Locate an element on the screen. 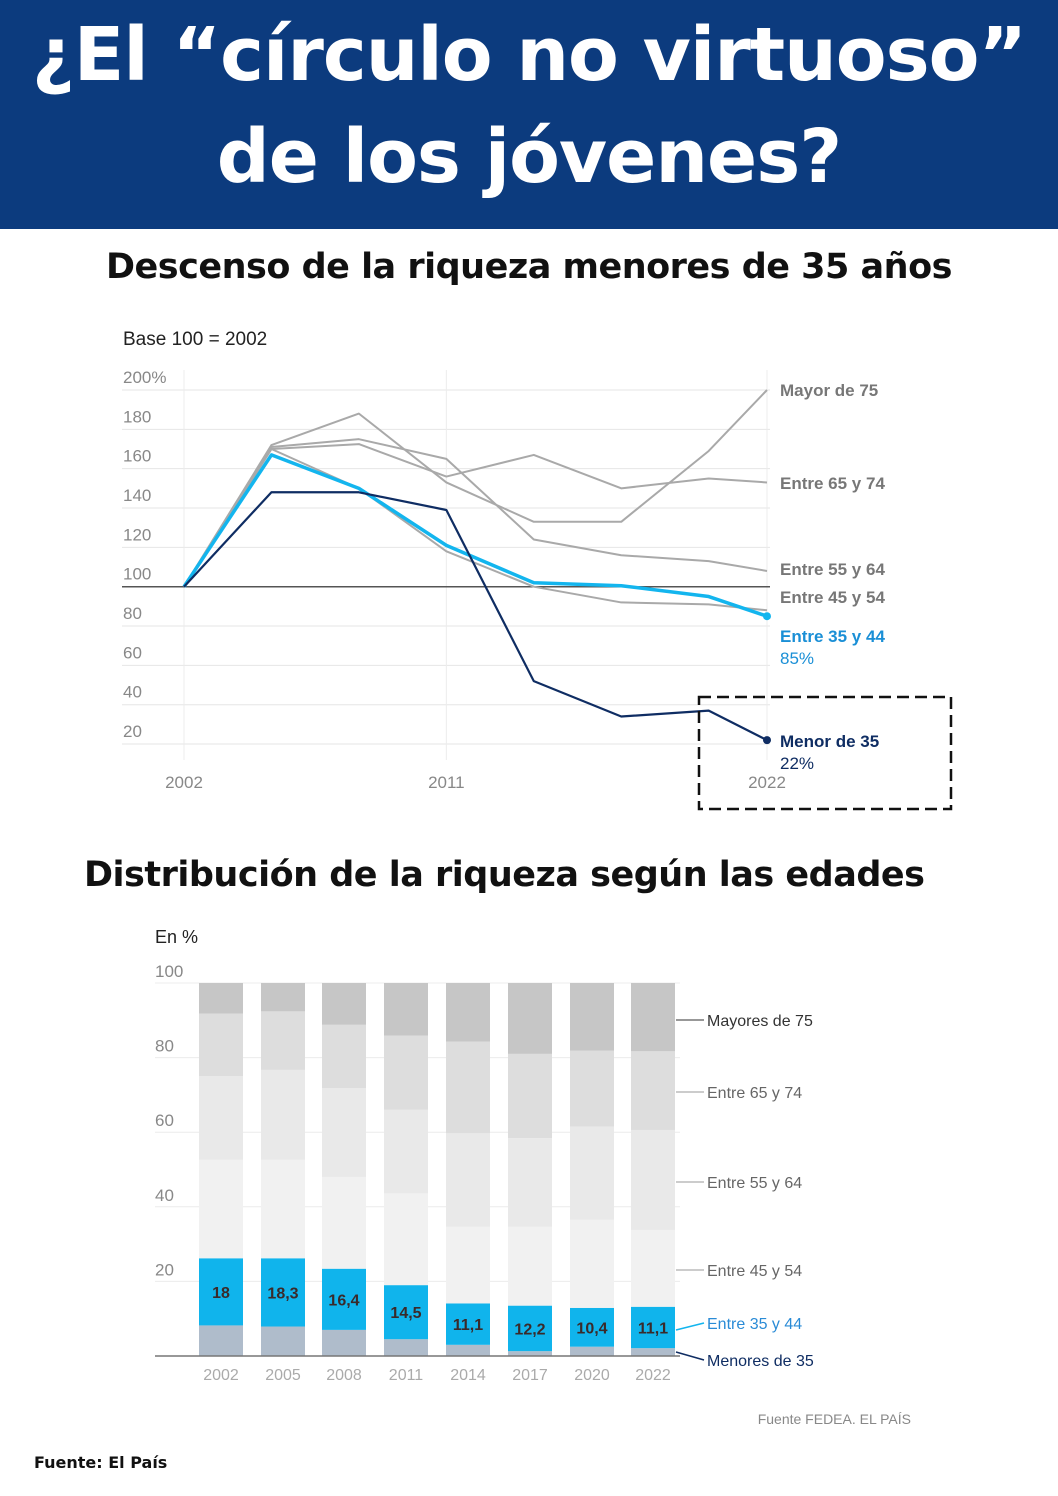 This screenshot has height=1496, width=1058. y-tick-label: 200% is located at coordinates (144, 377).